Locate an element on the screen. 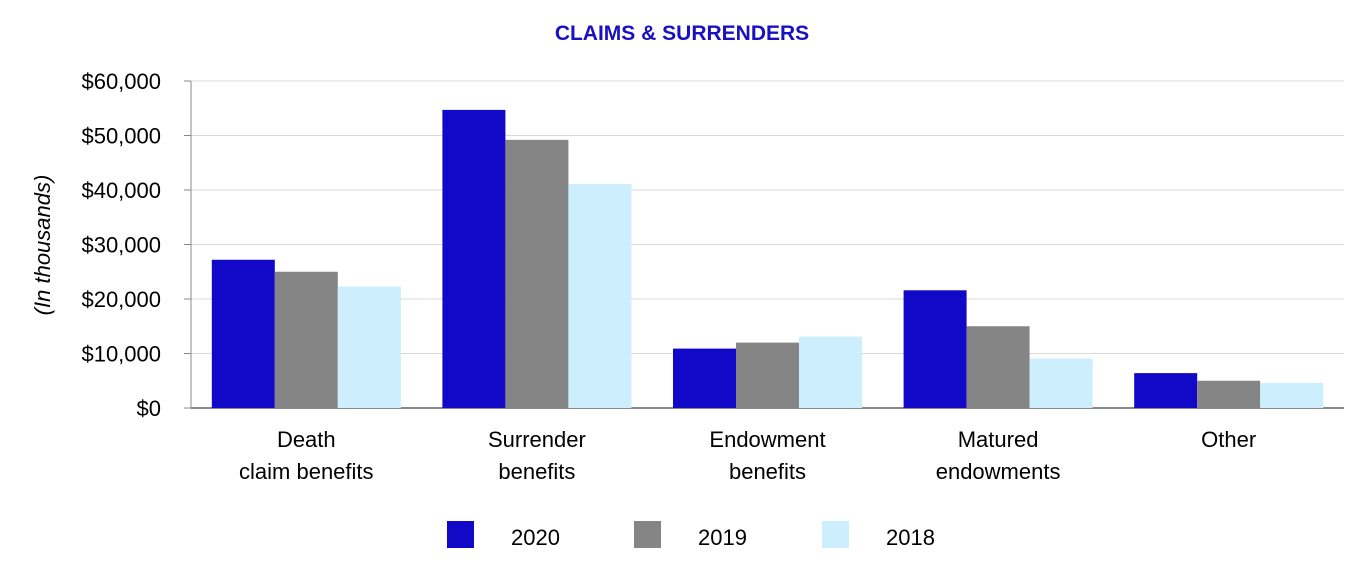 The image size is (1364, 580). y-tick-label: $0 is located at coordinates (149, 408).